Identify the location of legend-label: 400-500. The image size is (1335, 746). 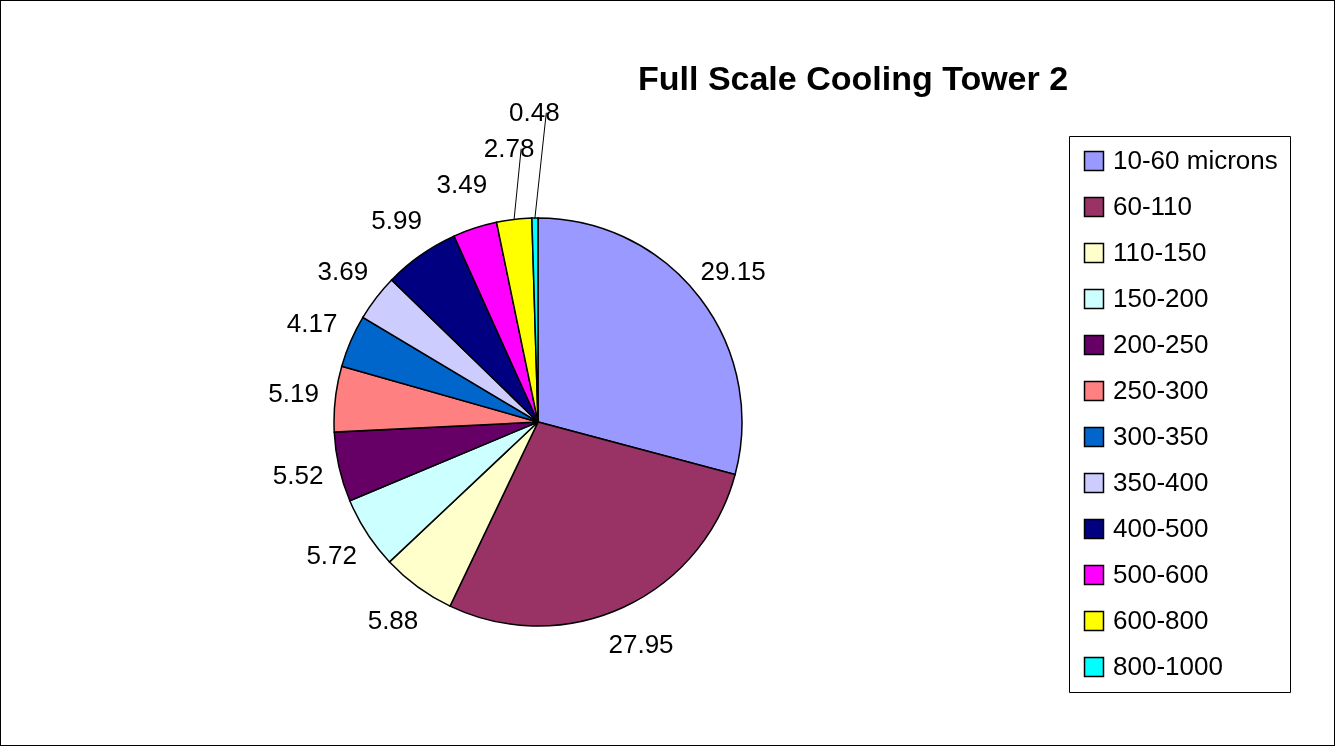
(1161, 528).